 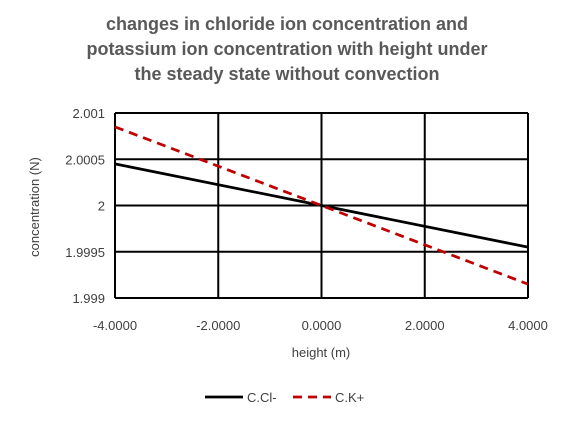 What do you see at coordinates (425, 325) in the screenshot?
I see `x-tick-label: 2.0000` at bounding box center [425, 325].